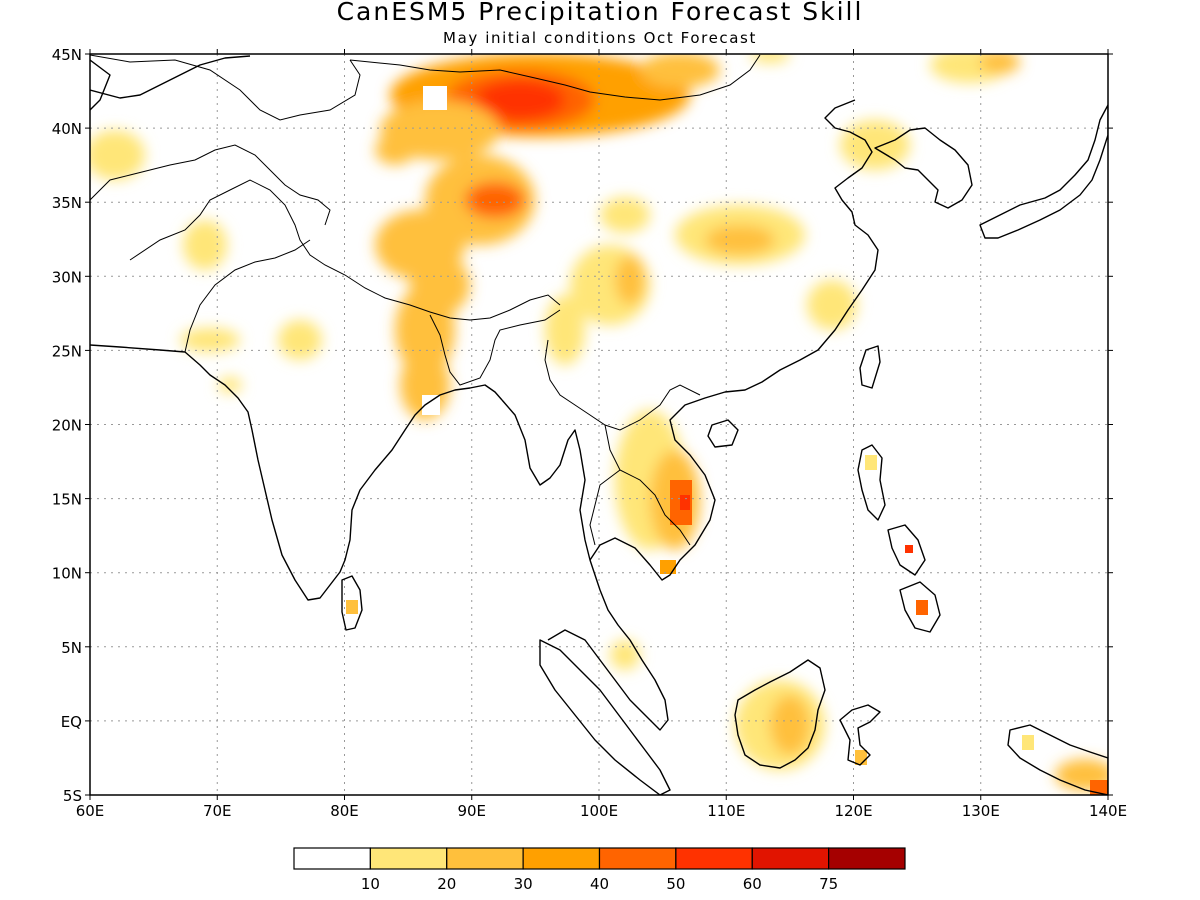 The width and height of the screenshot is (1200, 900). I want to click on colorbar-label: 40, so click(599, 884).